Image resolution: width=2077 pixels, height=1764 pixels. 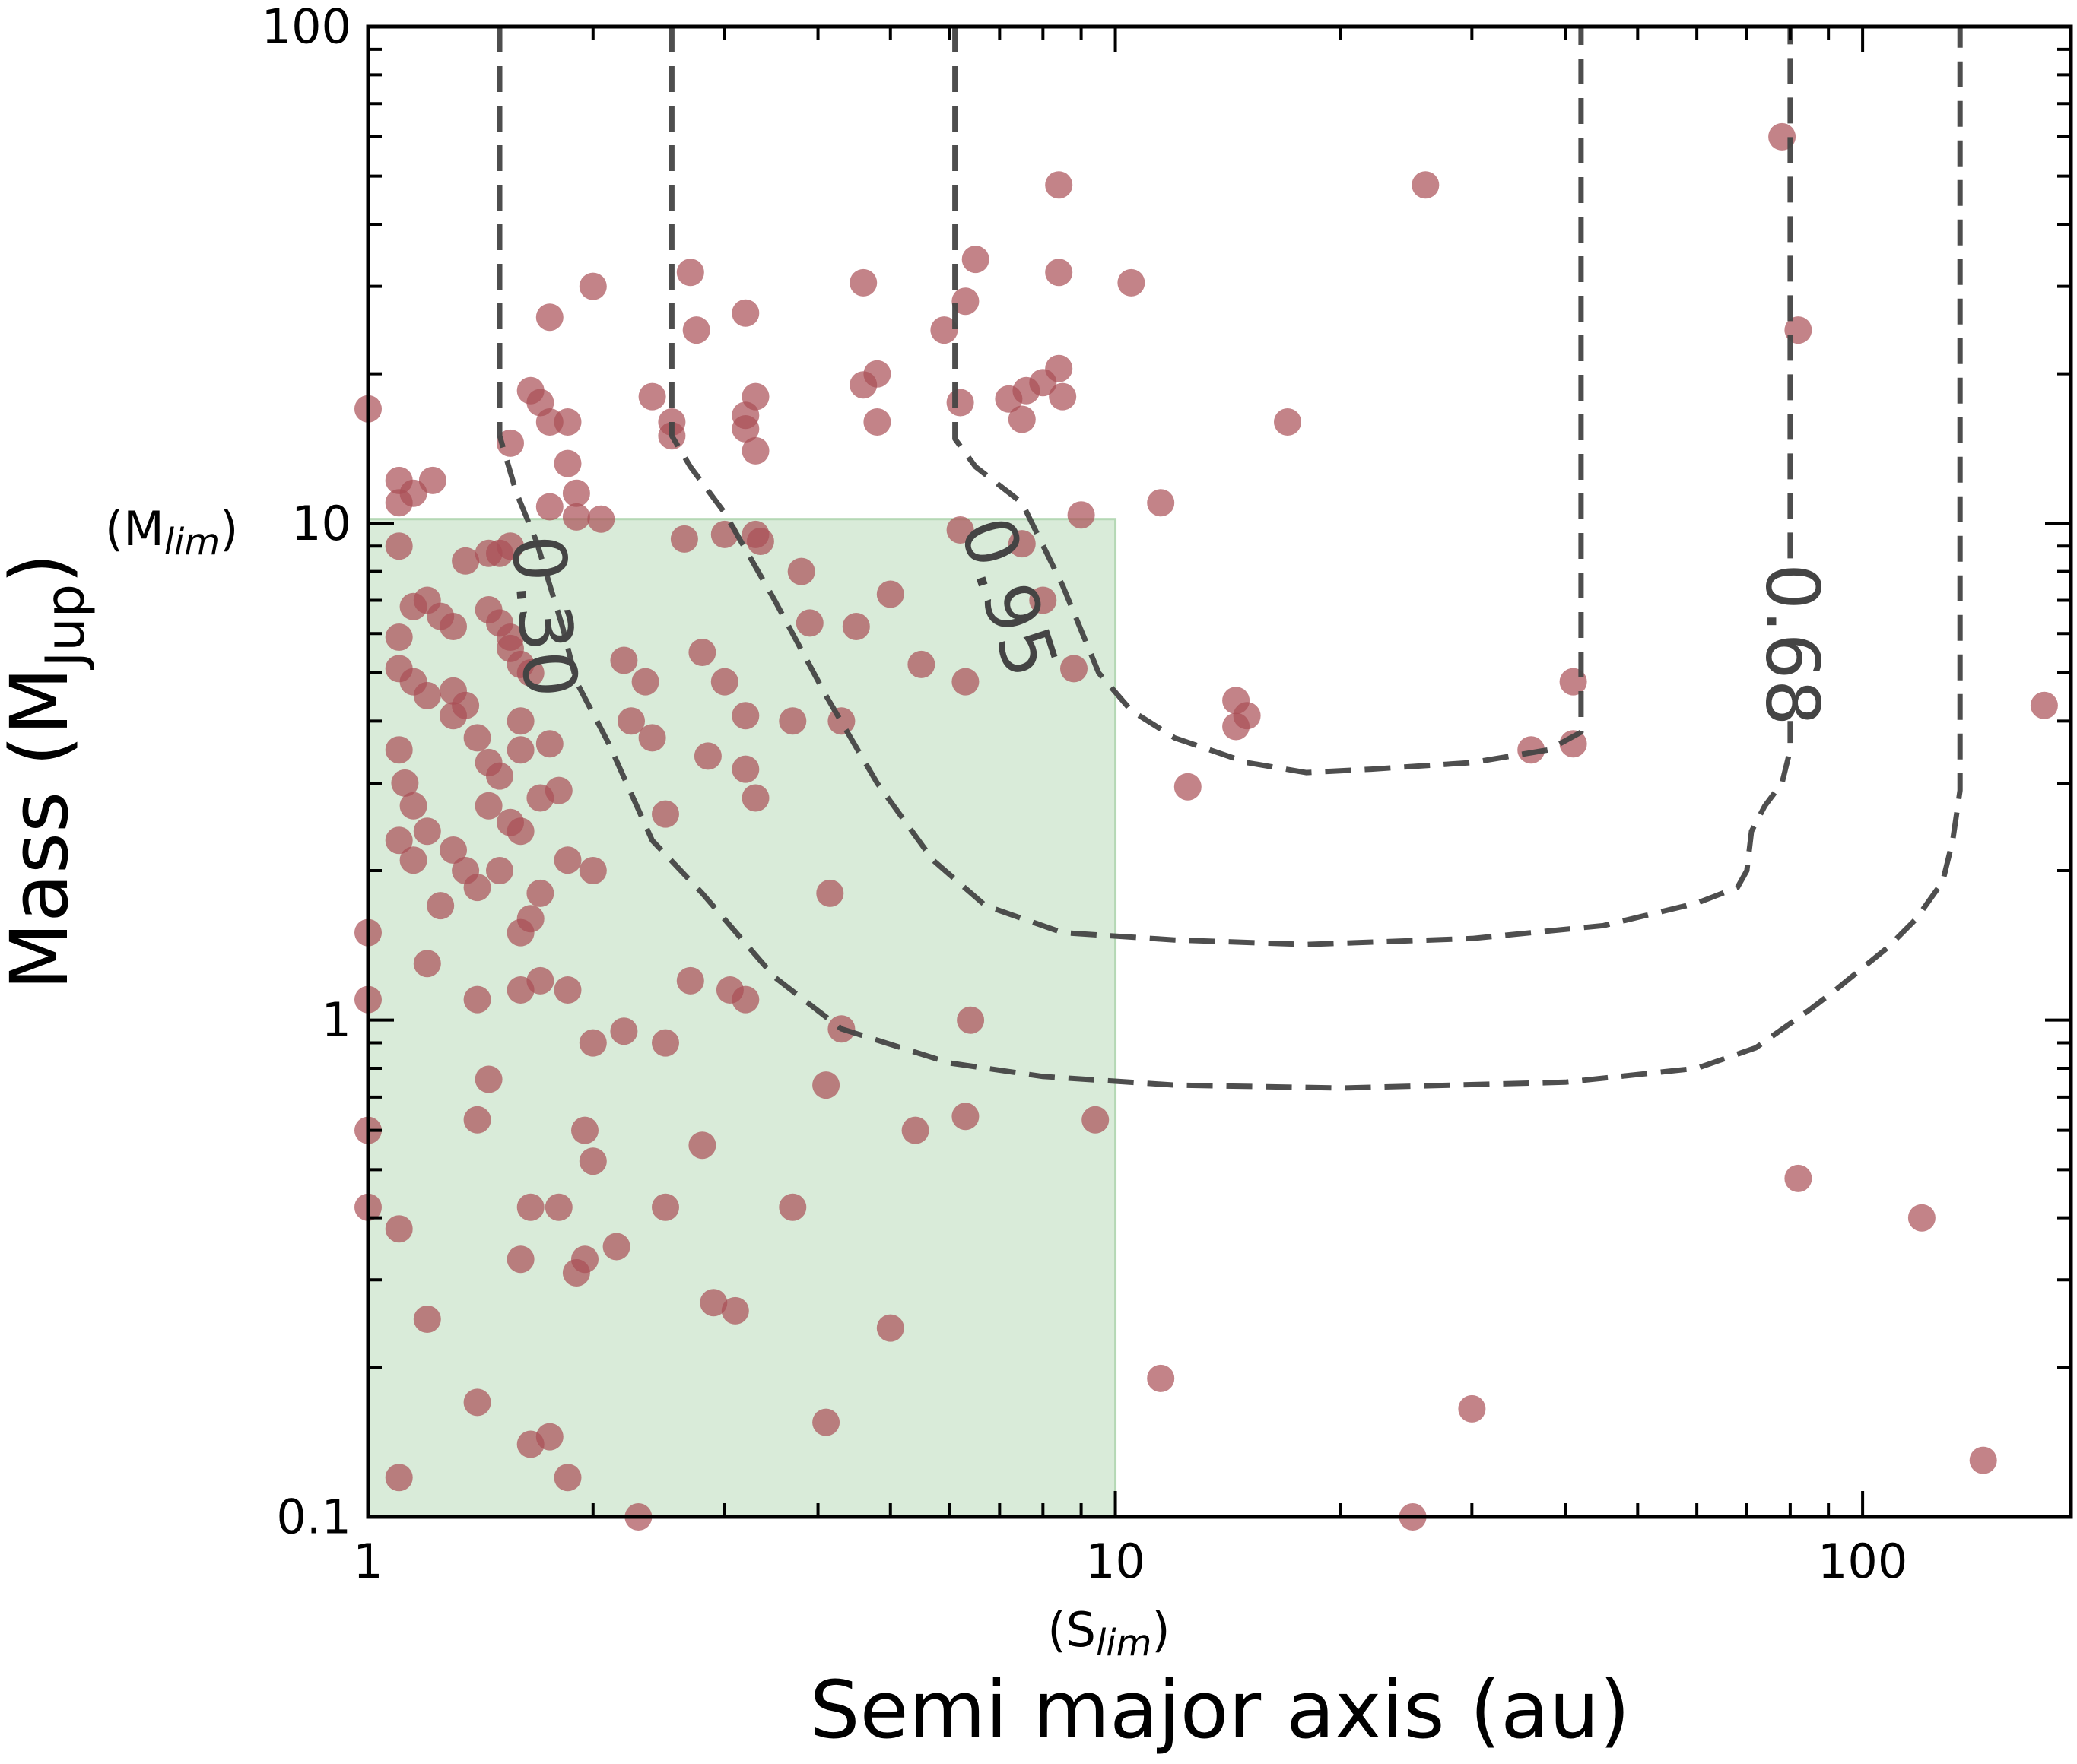 What do you see at coordinates (1792, 645) in the screenshot?
I see `contour-label: 0.68` at bounding box center [1792, 645].